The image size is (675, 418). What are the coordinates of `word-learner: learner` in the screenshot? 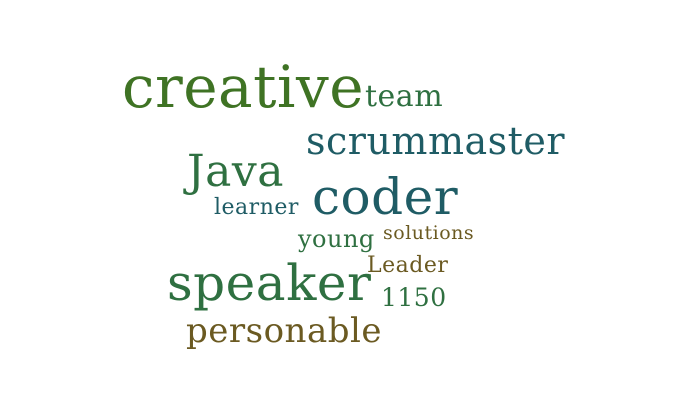 It's located at (256, 207).